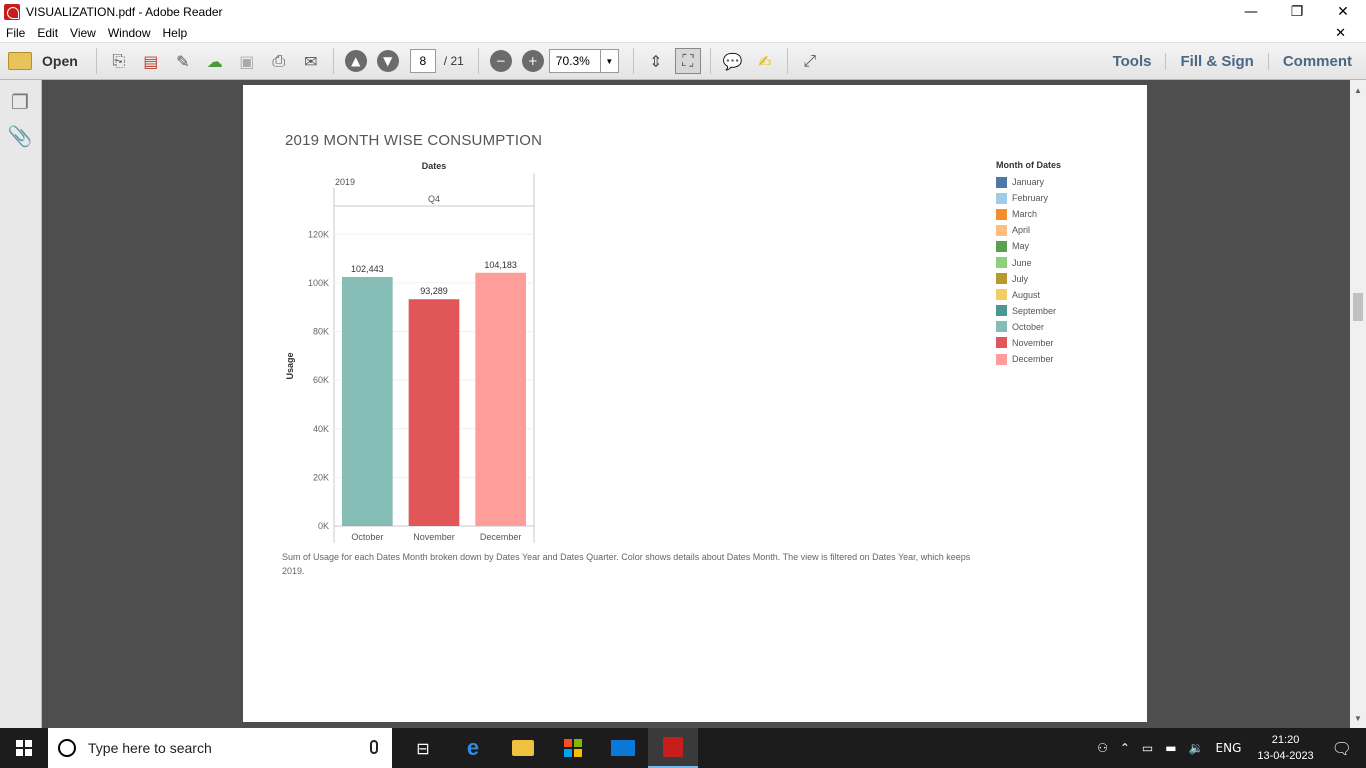 The width and height of the screenshot is (1366, 768). What do you see at coordinates (1171, 748) in the screenshot?
I see `battery-icon: ▬` at bounding box center [1171, 748].